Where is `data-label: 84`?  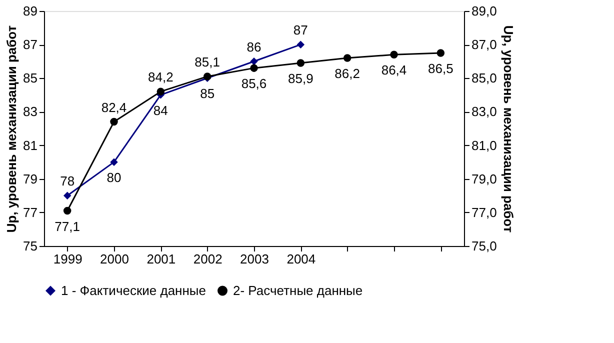 data-label: 84 is located at coordinates (160, 110).